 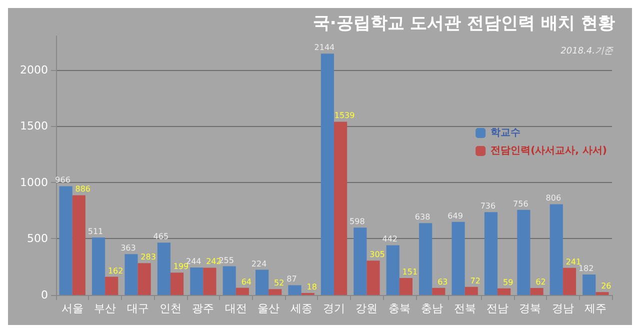 I want to click on data-label: 162, so click(x=116, y=271).